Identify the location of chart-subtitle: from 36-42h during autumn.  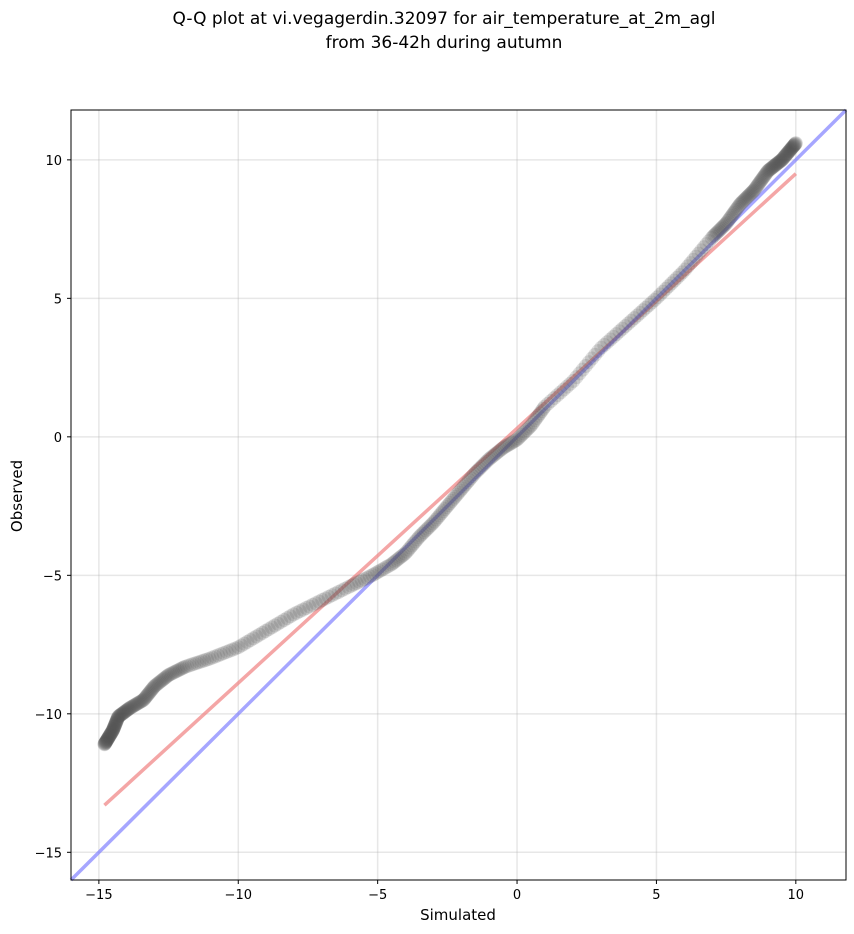
(444, 43).